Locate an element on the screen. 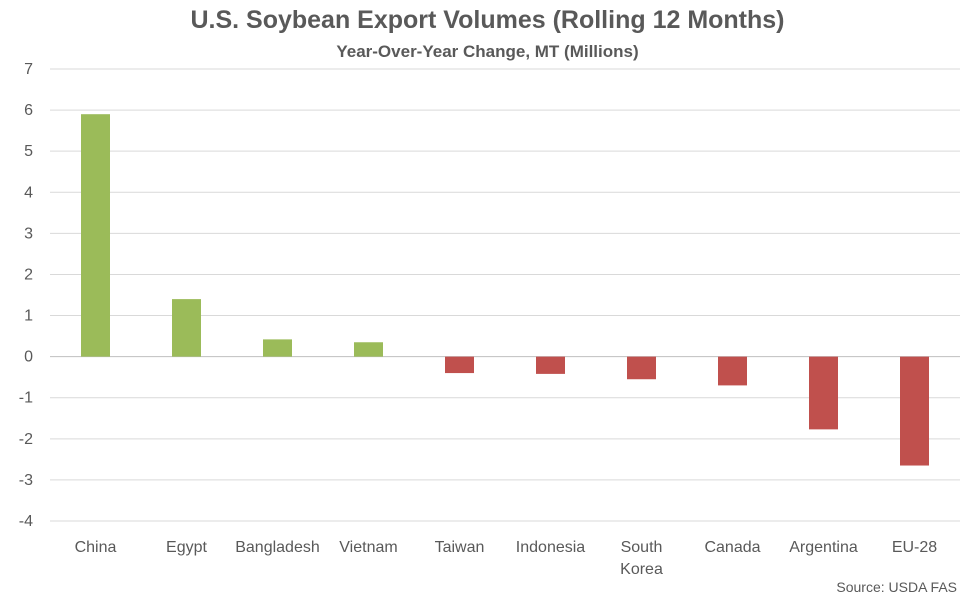 This screenshot has width=975, height=601. x-category-label: South Korea is located at coordinates (641, 558).